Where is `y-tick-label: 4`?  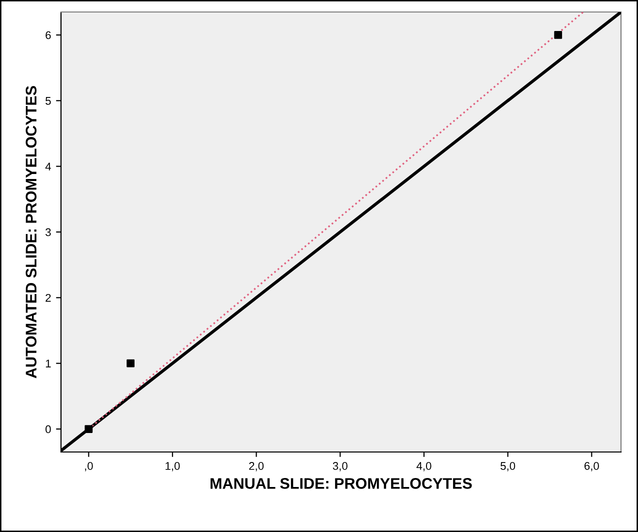
y-tick-label: 4 is located at coordinates (48, 166).